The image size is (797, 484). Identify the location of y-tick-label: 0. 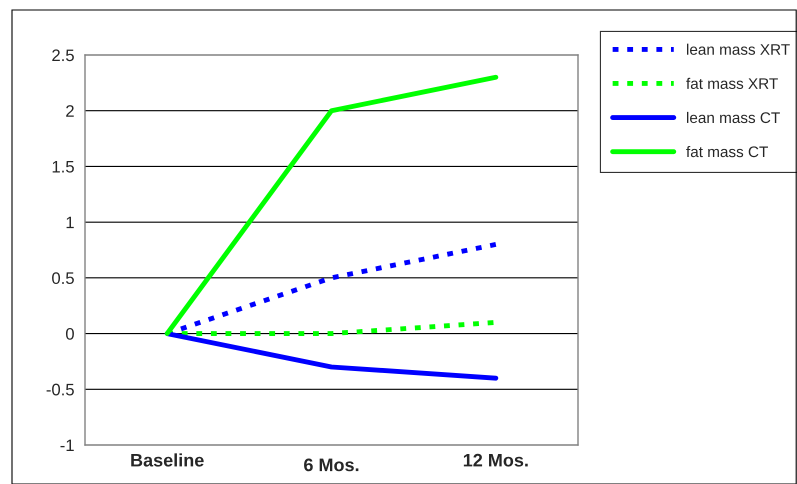
(70, 334).